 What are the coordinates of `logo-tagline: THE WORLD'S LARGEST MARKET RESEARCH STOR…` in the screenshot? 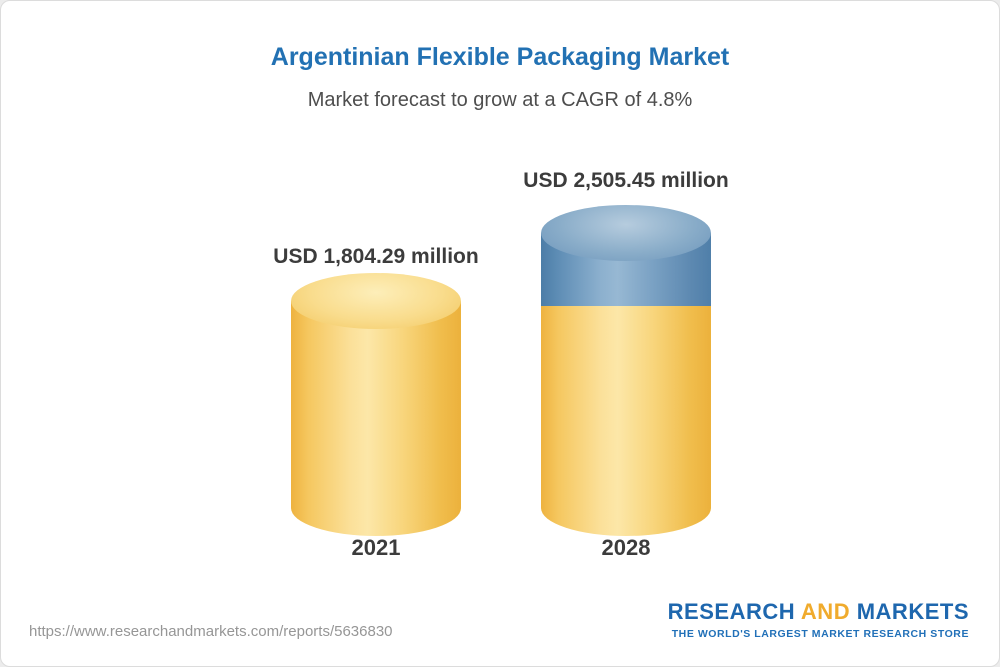 It's located at (820, 634).